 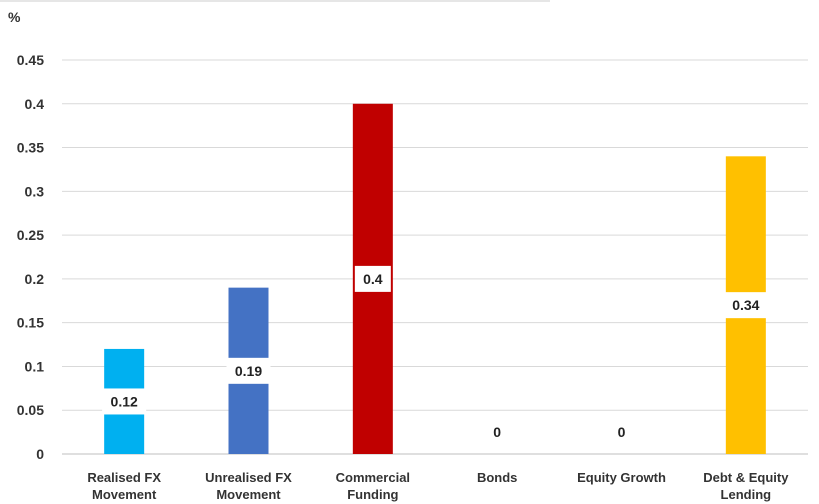 I want to click on y-tick-label: 0.45, so click(x=30, y=60).